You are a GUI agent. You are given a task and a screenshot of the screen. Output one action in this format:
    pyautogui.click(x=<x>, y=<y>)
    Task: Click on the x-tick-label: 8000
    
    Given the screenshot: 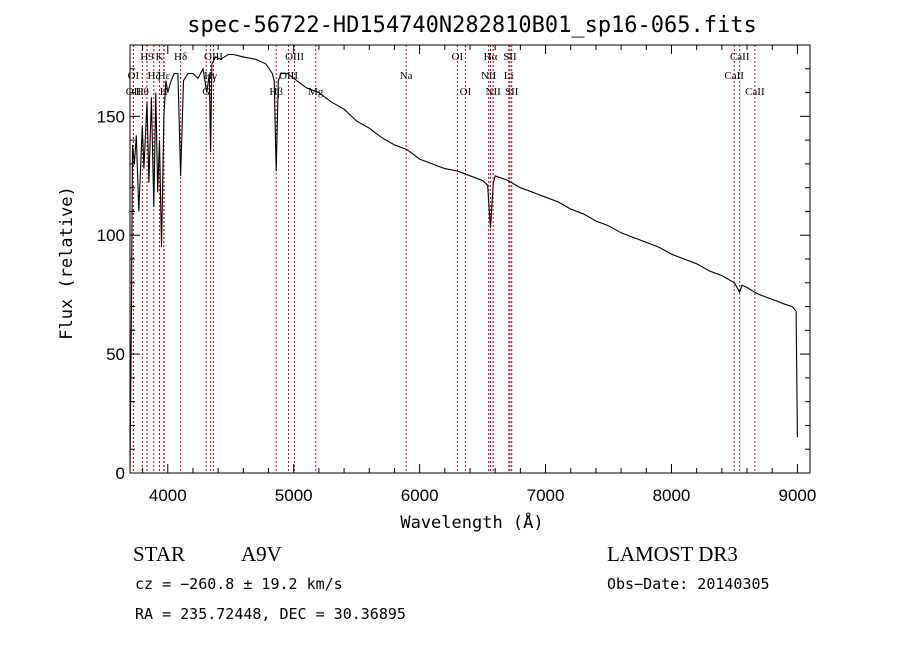 What is the action you would take?
    pyautogui.click(x=672, y=495)
    